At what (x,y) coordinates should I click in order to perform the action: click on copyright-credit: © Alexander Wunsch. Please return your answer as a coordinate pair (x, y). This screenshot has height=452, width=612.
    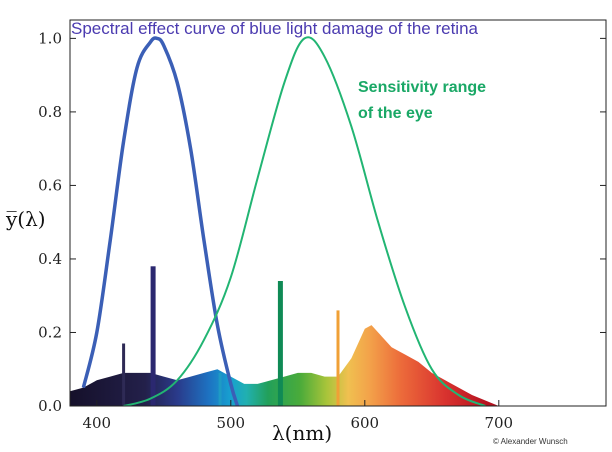
    Looking at the image, I should click on (530, 441).